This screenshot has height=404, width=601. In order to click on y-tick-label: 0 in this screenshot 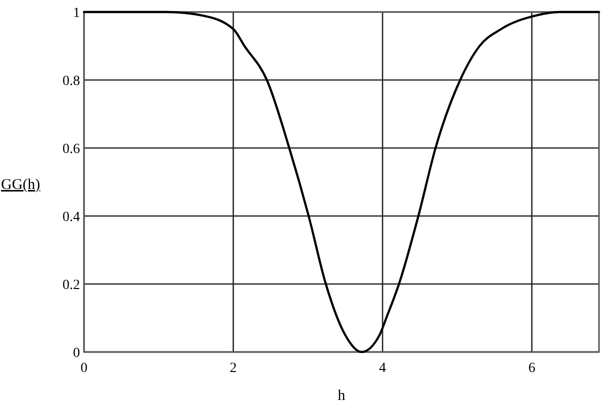, I will do `click(76, 353)`.